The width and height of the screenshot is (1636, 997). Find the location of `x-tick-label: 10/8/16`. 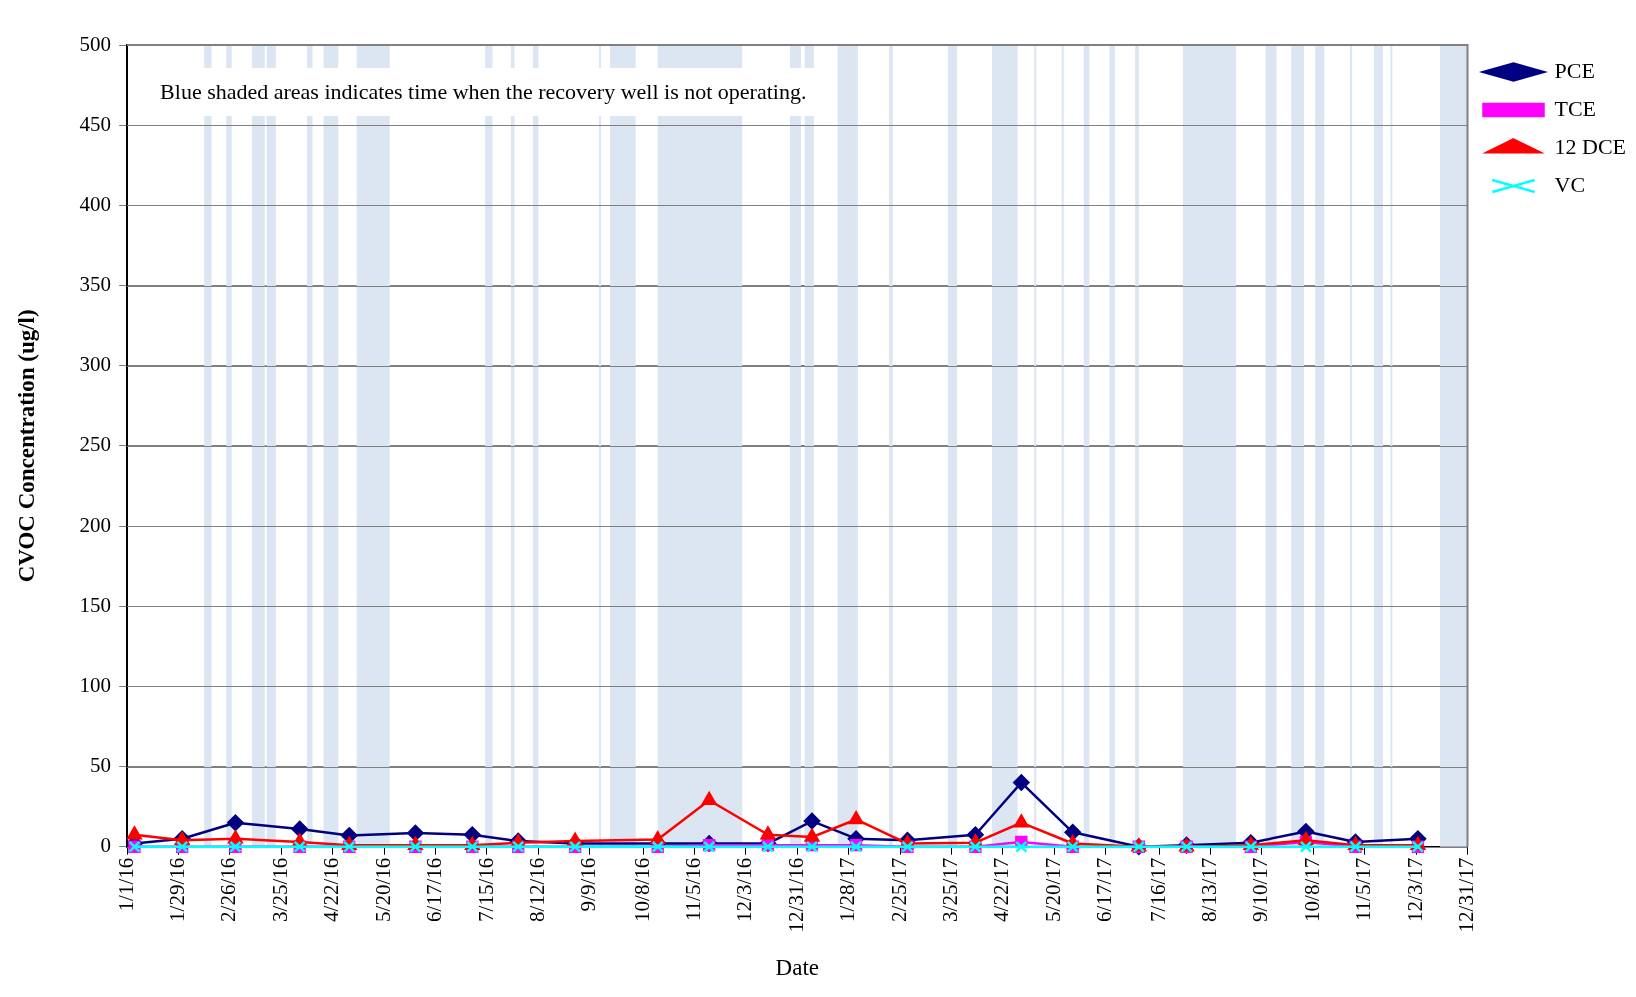

x-tick-label: 10/8/16 is located at coordinates (641, 889).